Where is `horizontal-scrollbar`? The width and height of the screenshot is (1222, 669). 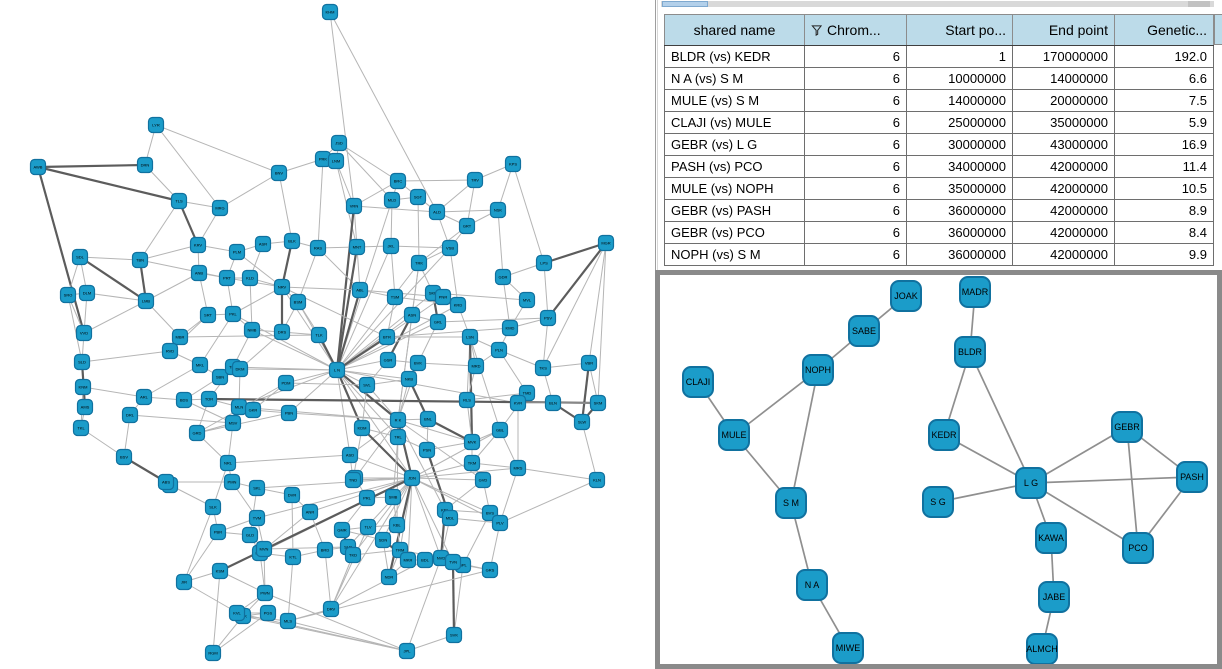 horizontal-scrollbar is located at coordinates (937, 4).